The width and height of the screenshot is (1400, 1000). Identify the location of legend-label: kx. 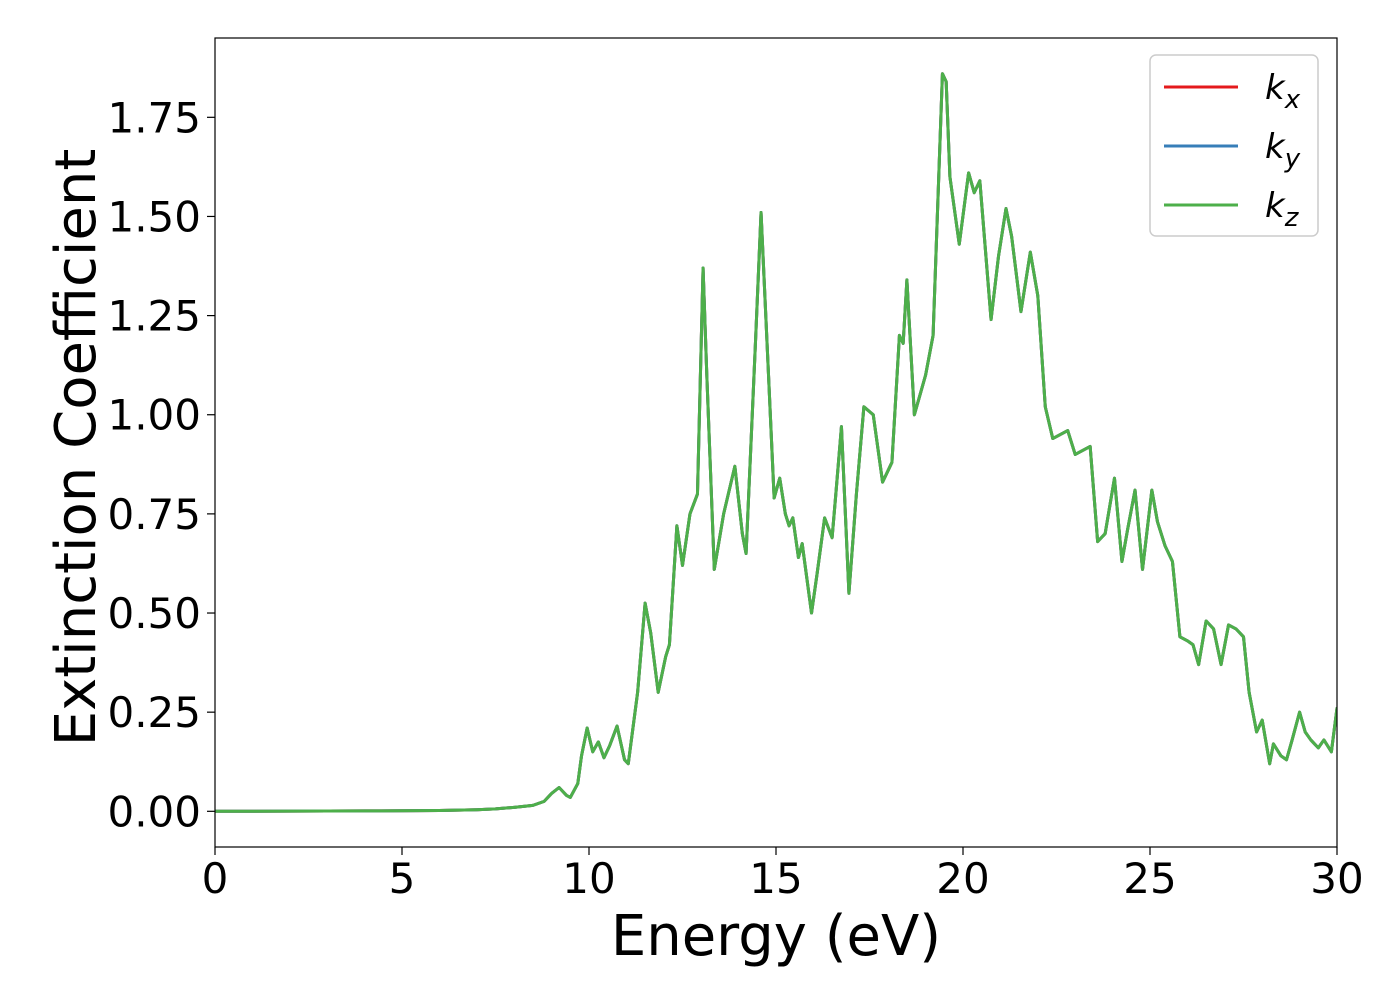
(1283, 91).